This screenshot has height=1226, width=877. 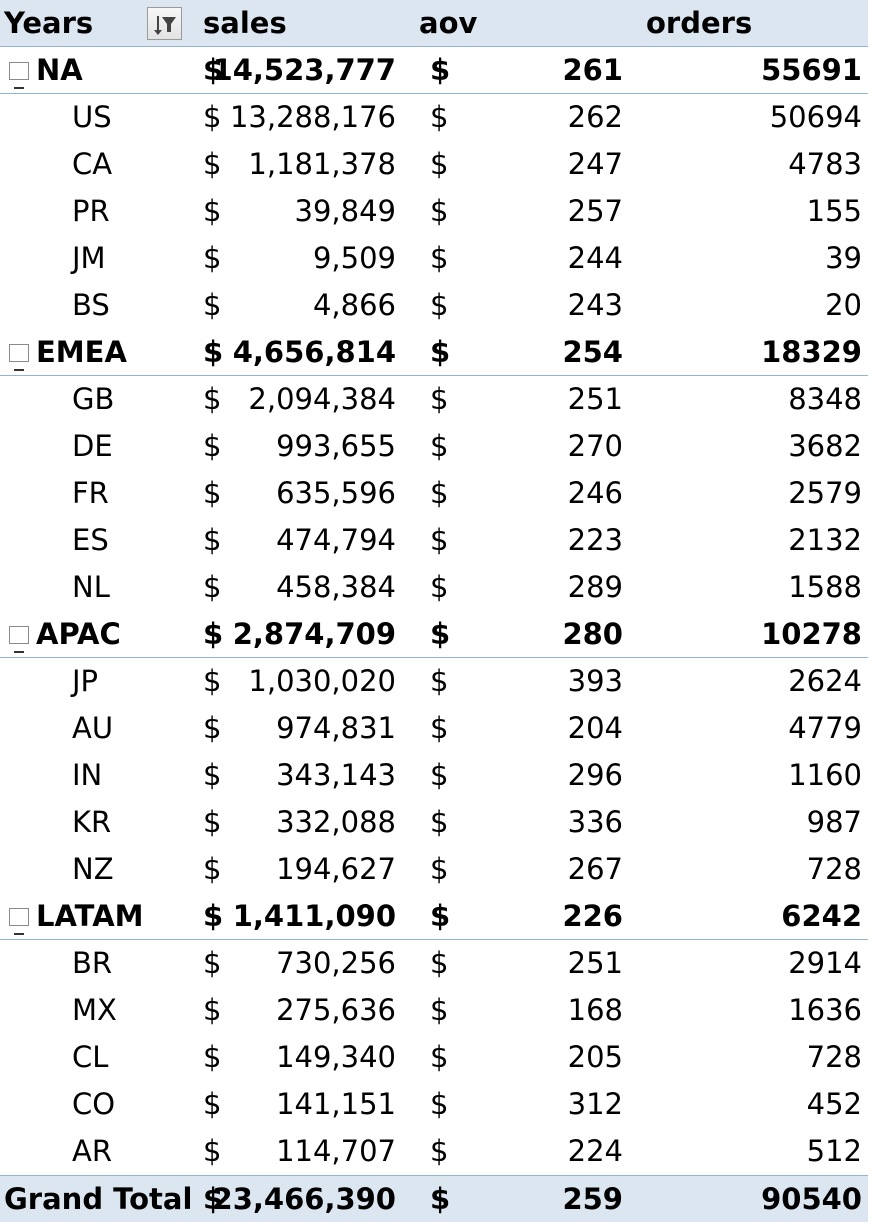 I want to click on country-label: BS, so click(x=91, y=305).